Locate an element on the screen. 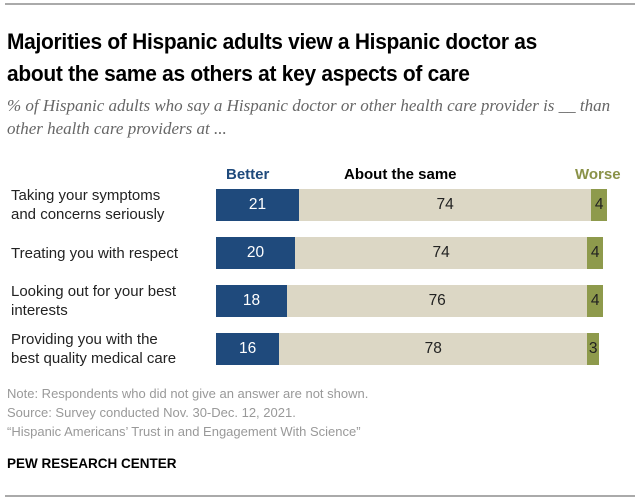 The image size is (640, 504). data-label: 16 is located at coordinates (247, 348).